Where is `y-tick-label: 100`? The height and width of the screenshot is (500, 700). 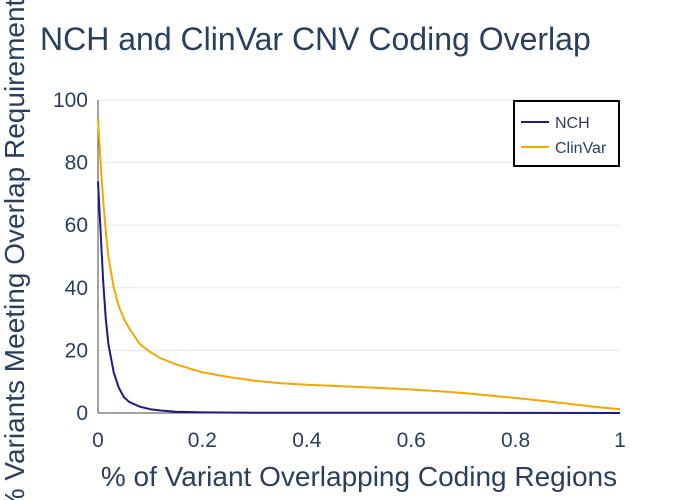 y-tick-label: 100 is located at coordinates (70, 100).